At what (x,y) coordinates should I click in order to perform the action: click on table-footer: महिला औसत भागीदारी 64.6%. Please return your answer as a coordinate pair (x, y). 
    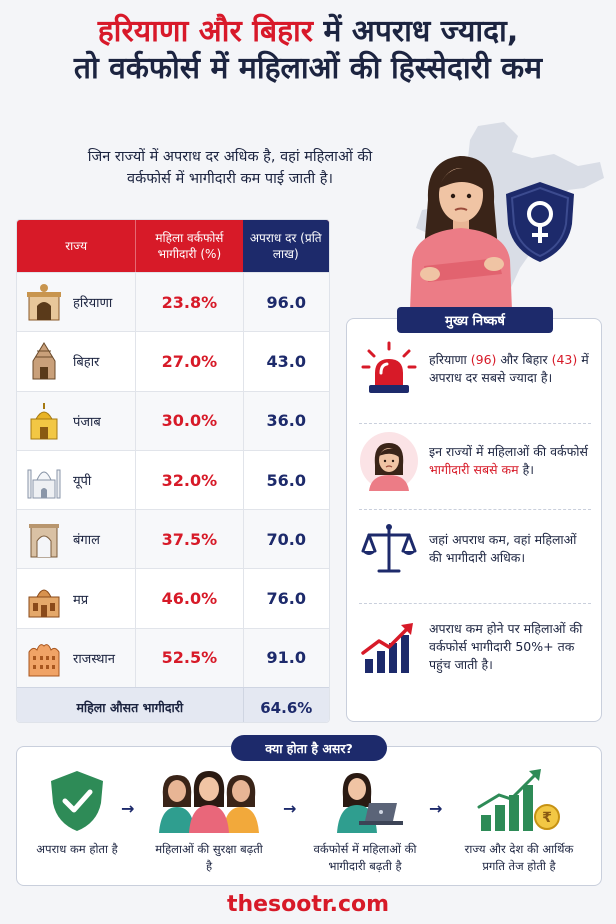
    Looking at the image, I should click on (173, 704).